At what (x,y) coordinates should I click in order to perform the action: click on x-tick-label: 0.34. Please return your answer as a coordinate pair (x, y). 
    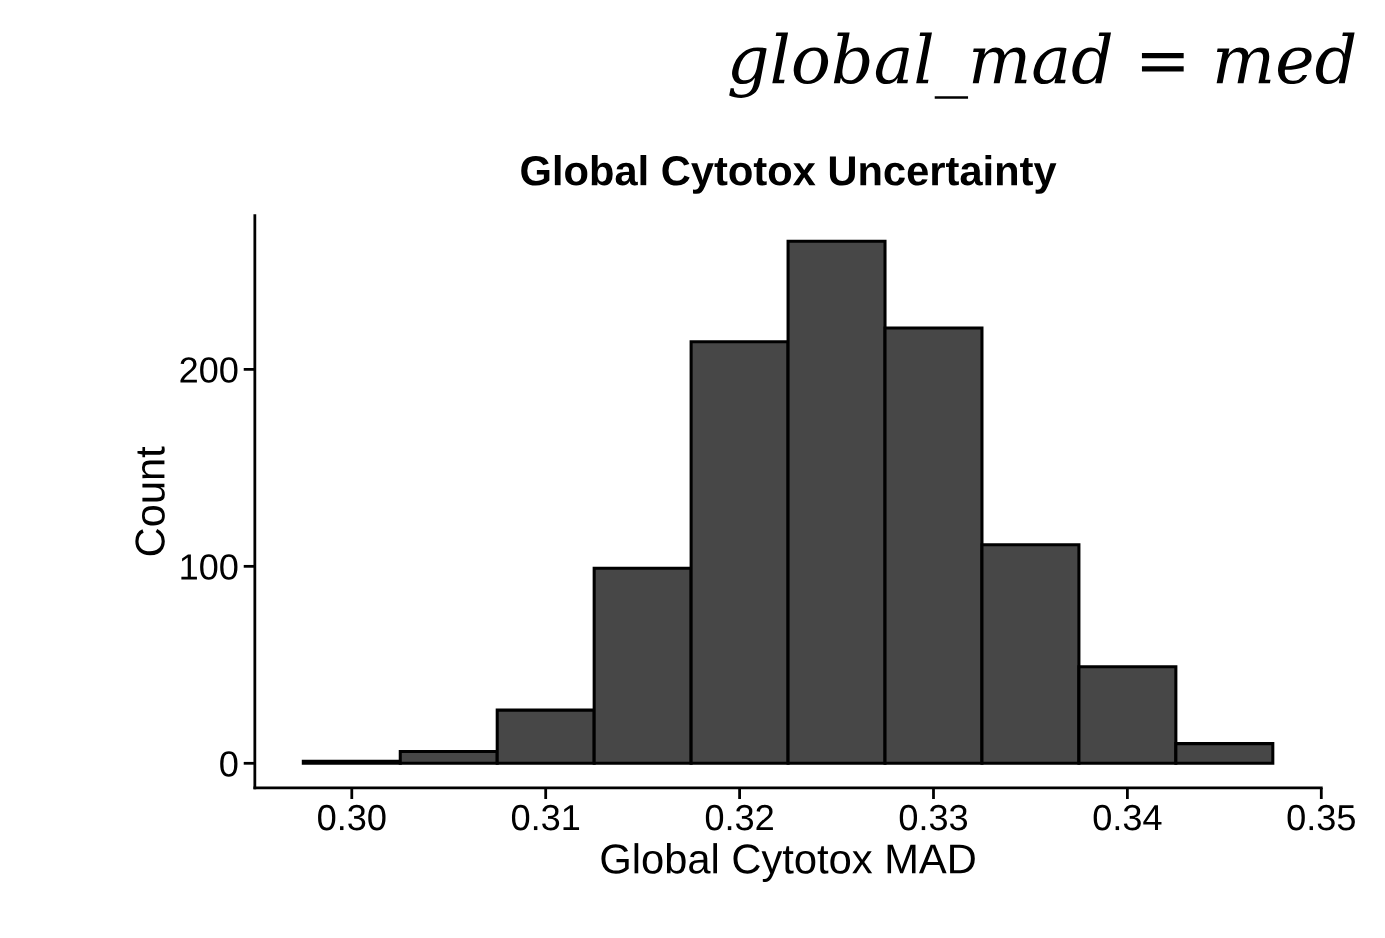
    Looking at the image, I should click on (1127, 817).